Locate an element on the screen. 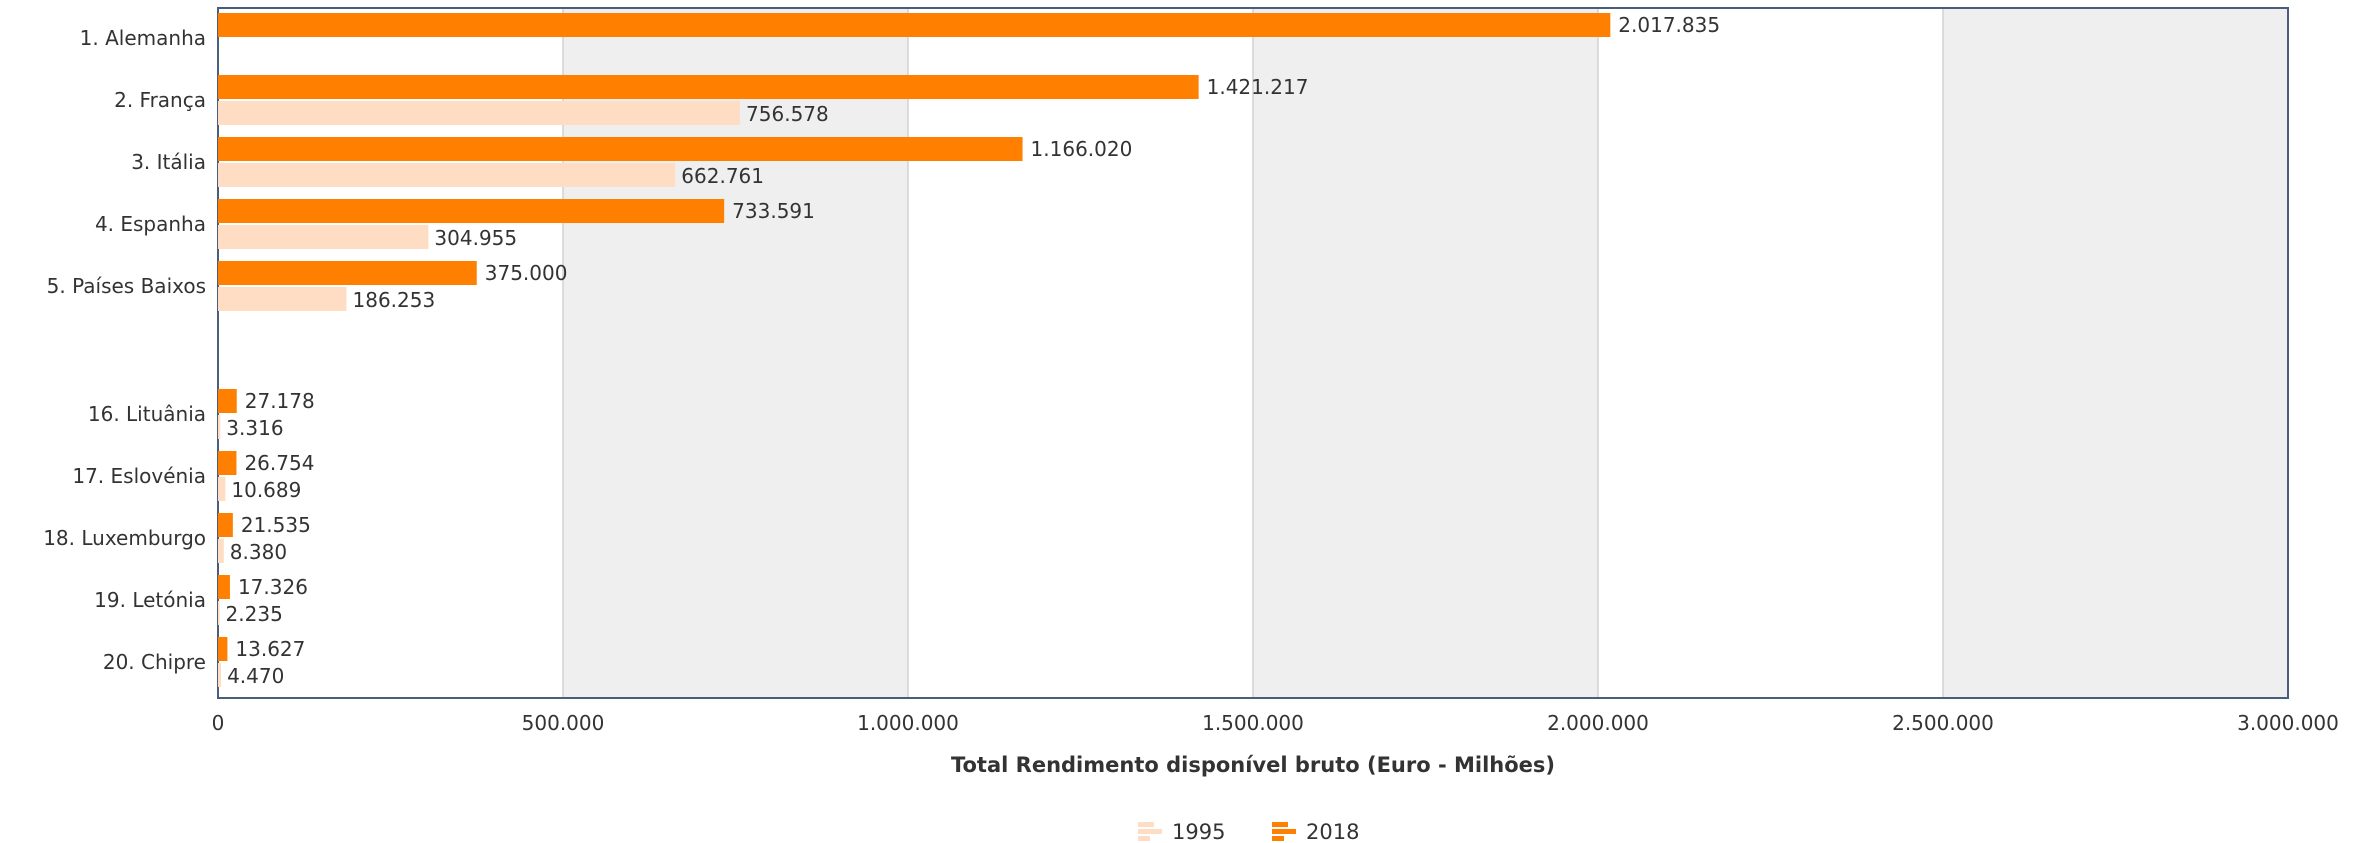 This screenshot has height=843, width=2374. data-label-1995: 756.578 is located at coordinates (787, 114).